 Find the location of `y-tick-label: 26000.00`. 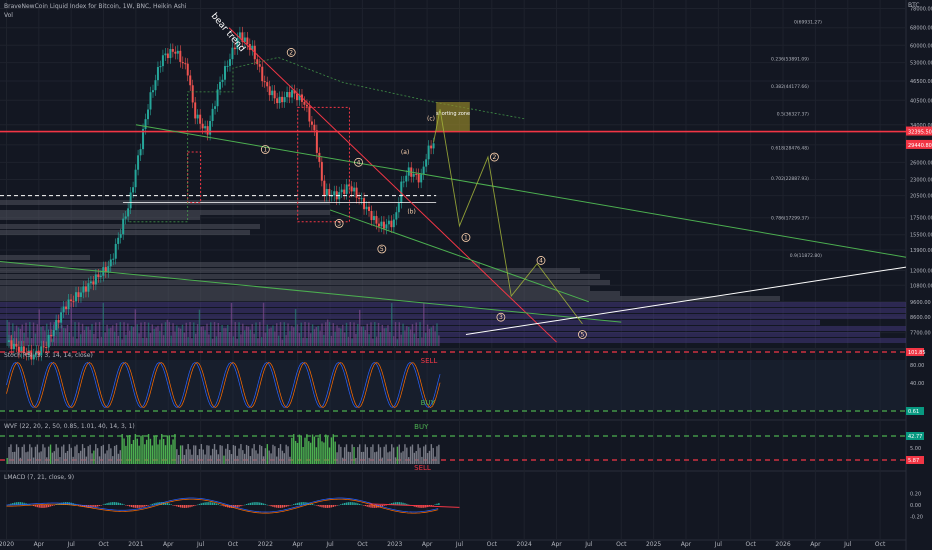

y-tick-label: 26000.00 is located at coordinates (921, 163).